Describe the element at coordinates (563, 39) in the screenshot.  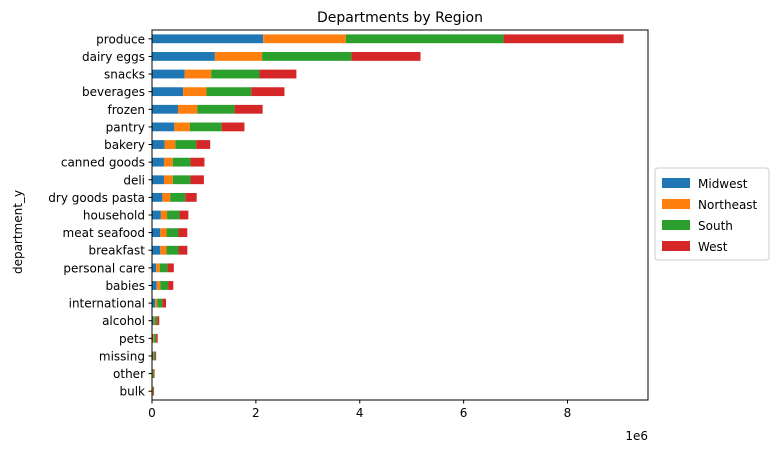
I see `bar-produce-west` at that location.